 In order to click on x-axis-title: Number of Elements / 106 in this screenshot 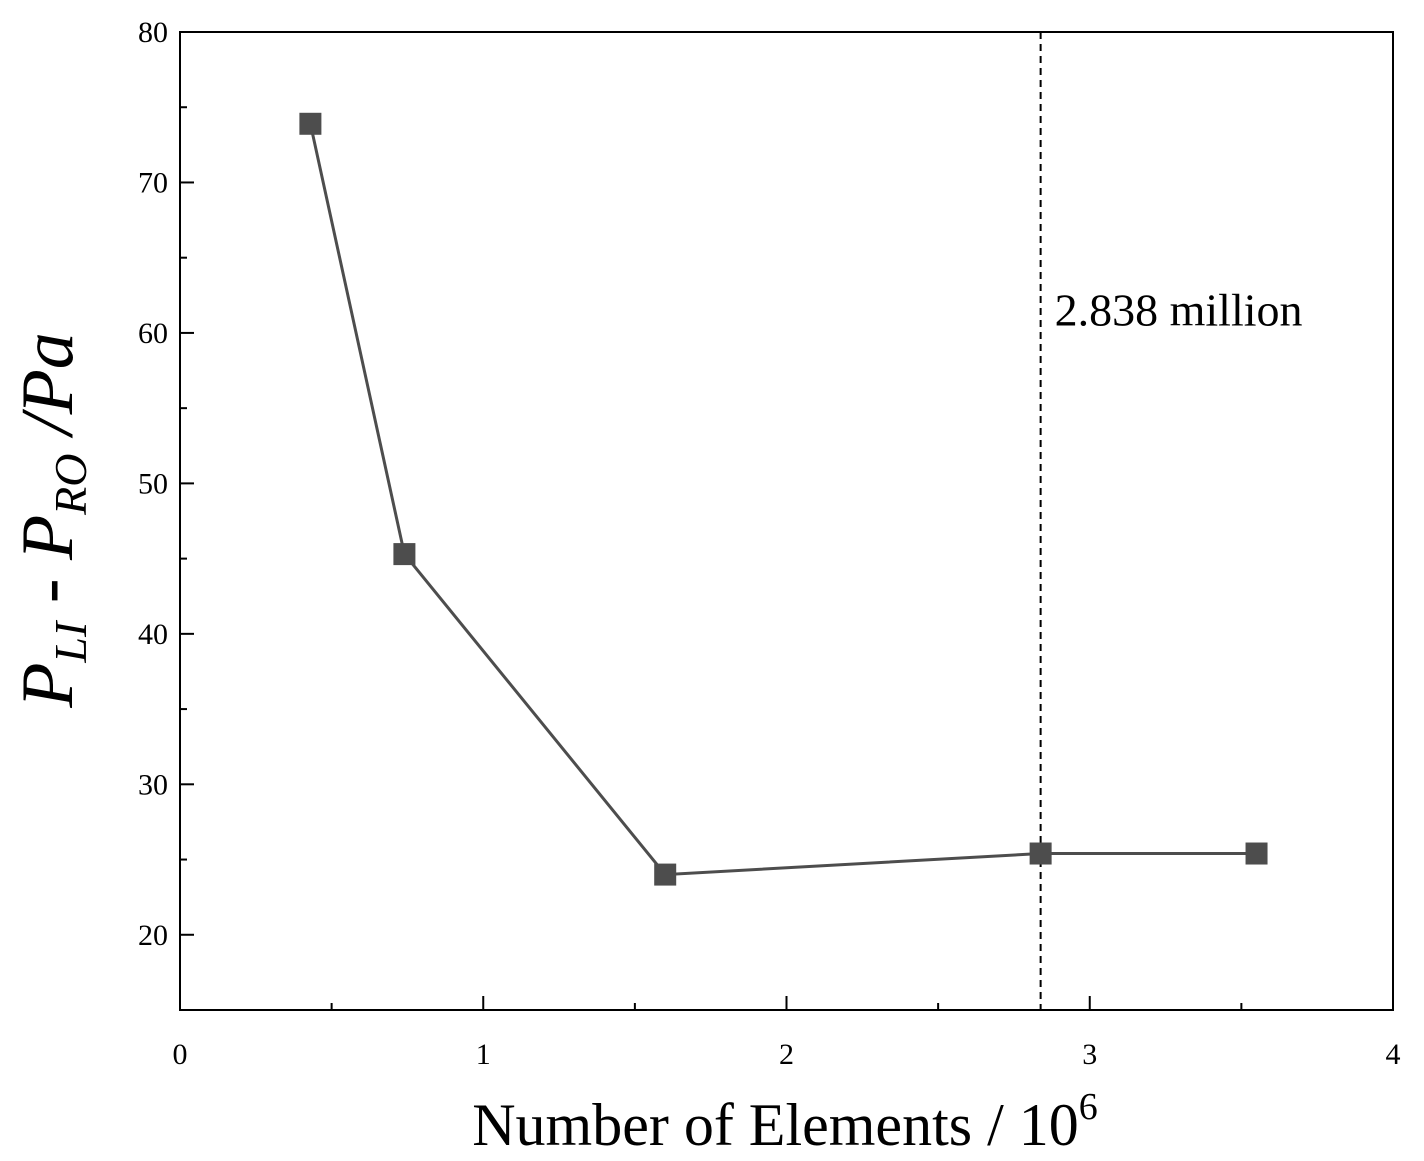, I will do `click(785, 1122)`.